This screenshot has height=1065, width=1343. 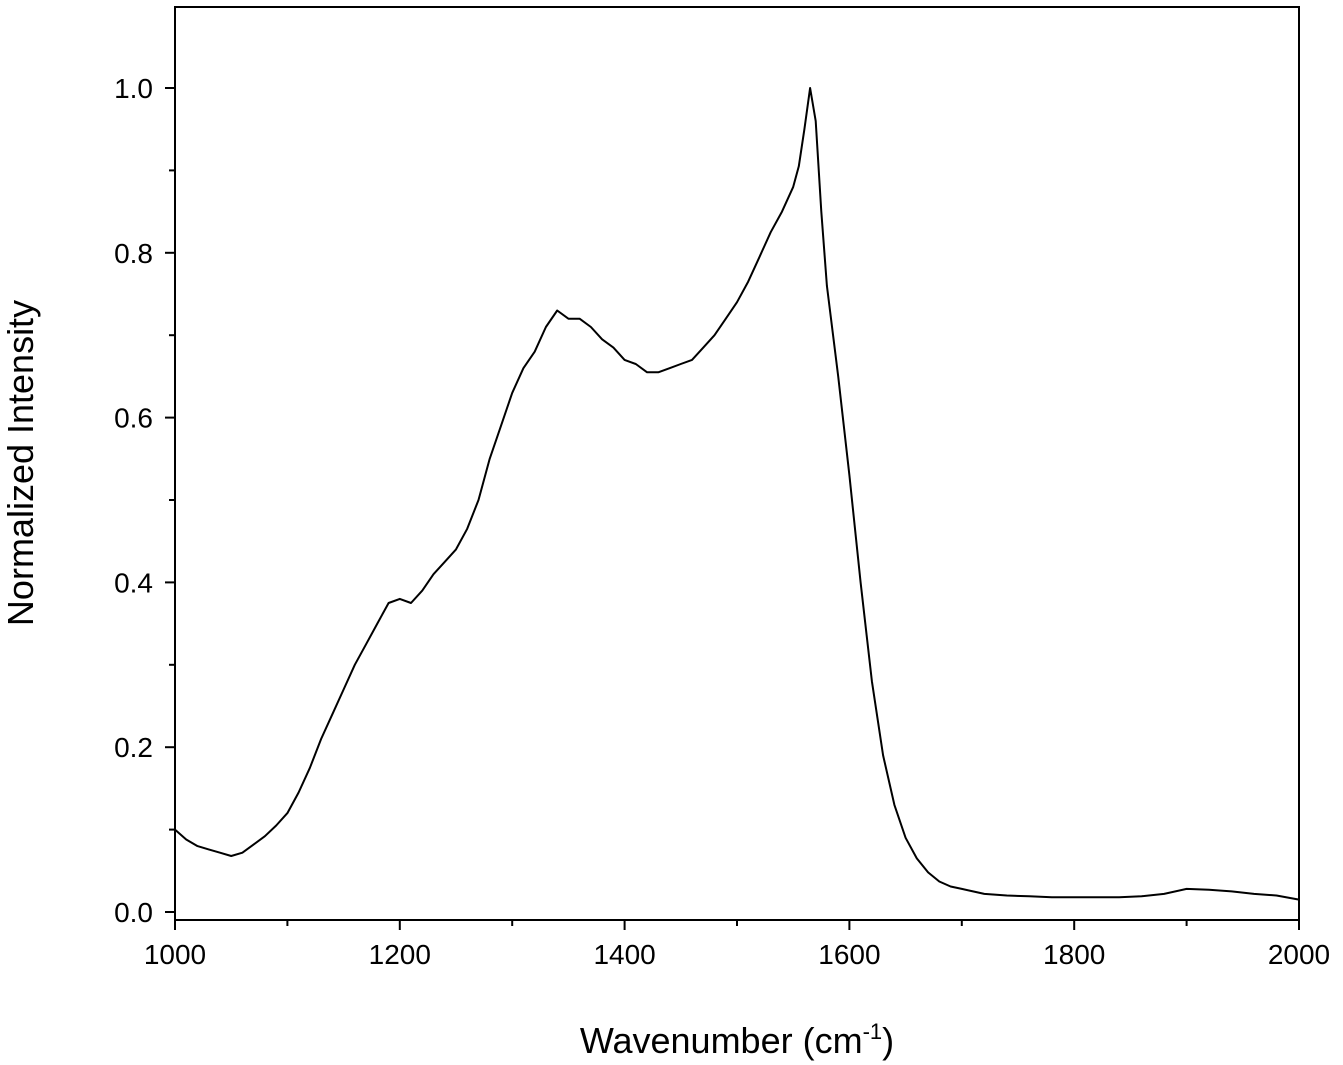 What do you see at coordinates (1074, 954) in the screenshot?
I see `x-tick-label: 1800` at bounding box center [1074, 954].